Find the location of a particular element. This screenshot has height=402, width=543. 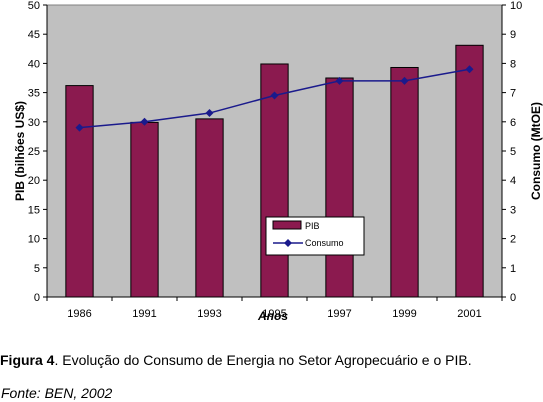

y2-tick-label: 2 is located at coordinates (513, 240).